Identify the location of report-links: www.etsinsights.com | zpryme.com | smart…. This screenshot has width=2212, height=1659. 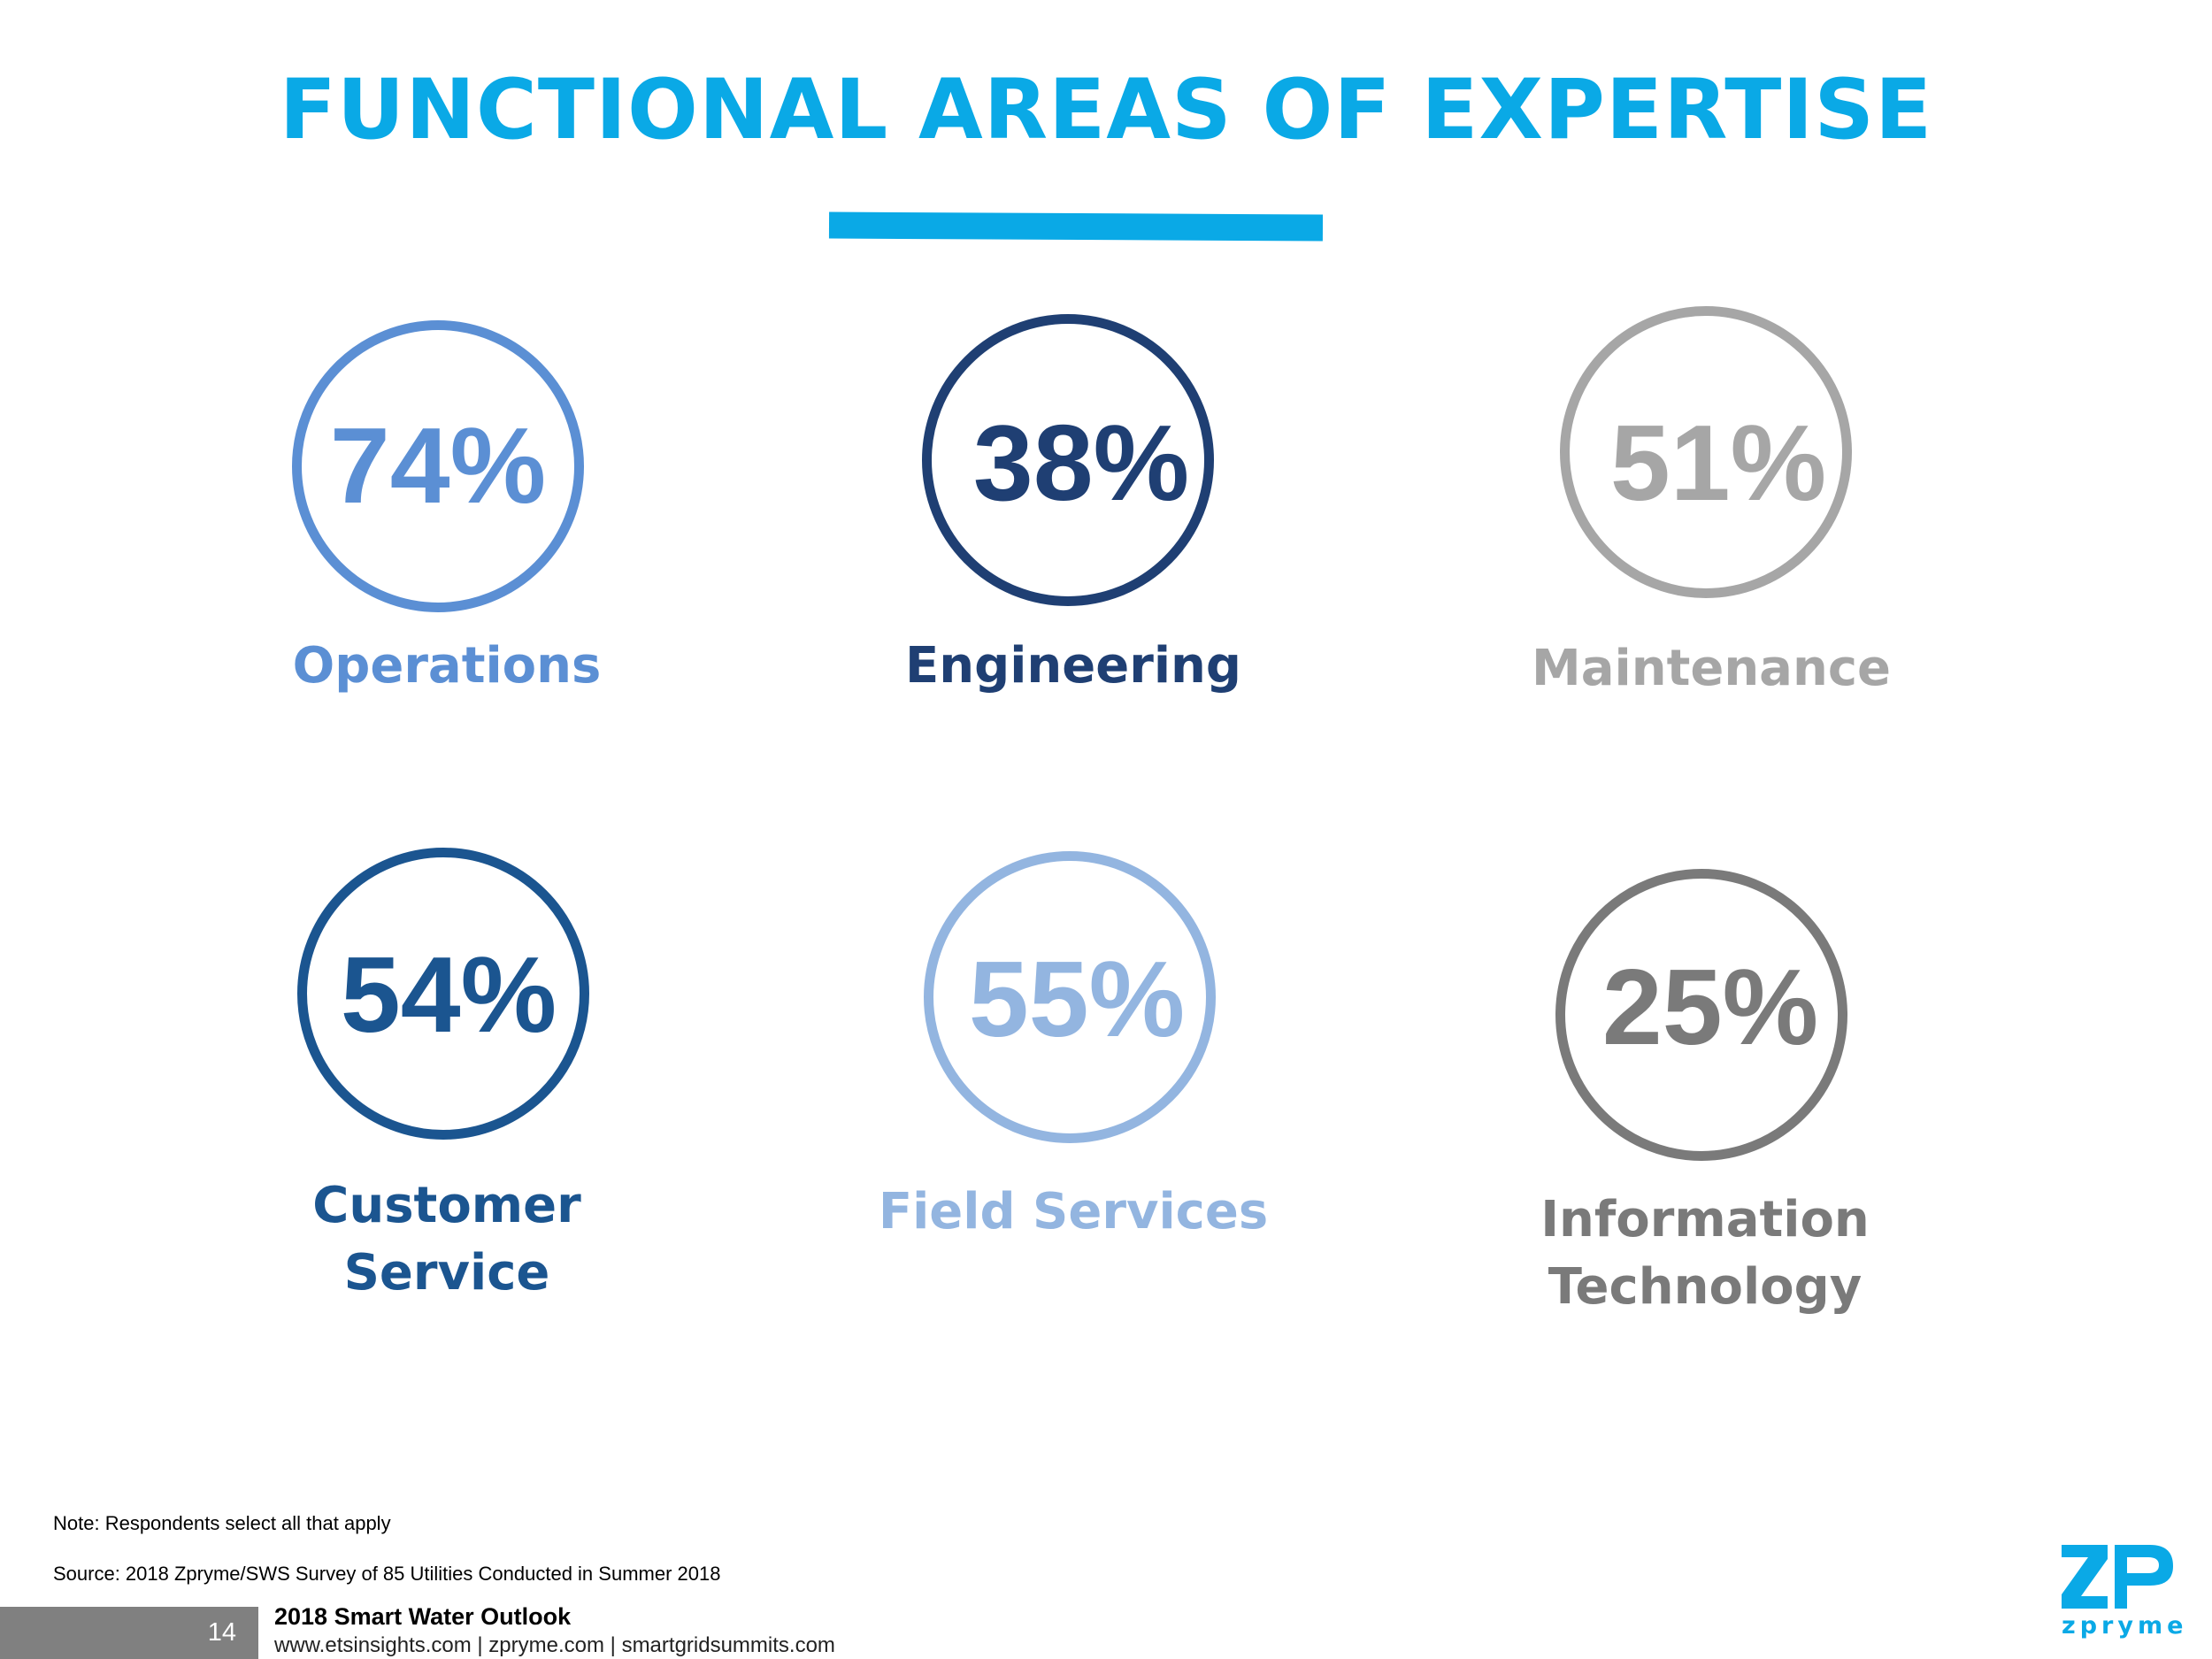
(555, 1645).